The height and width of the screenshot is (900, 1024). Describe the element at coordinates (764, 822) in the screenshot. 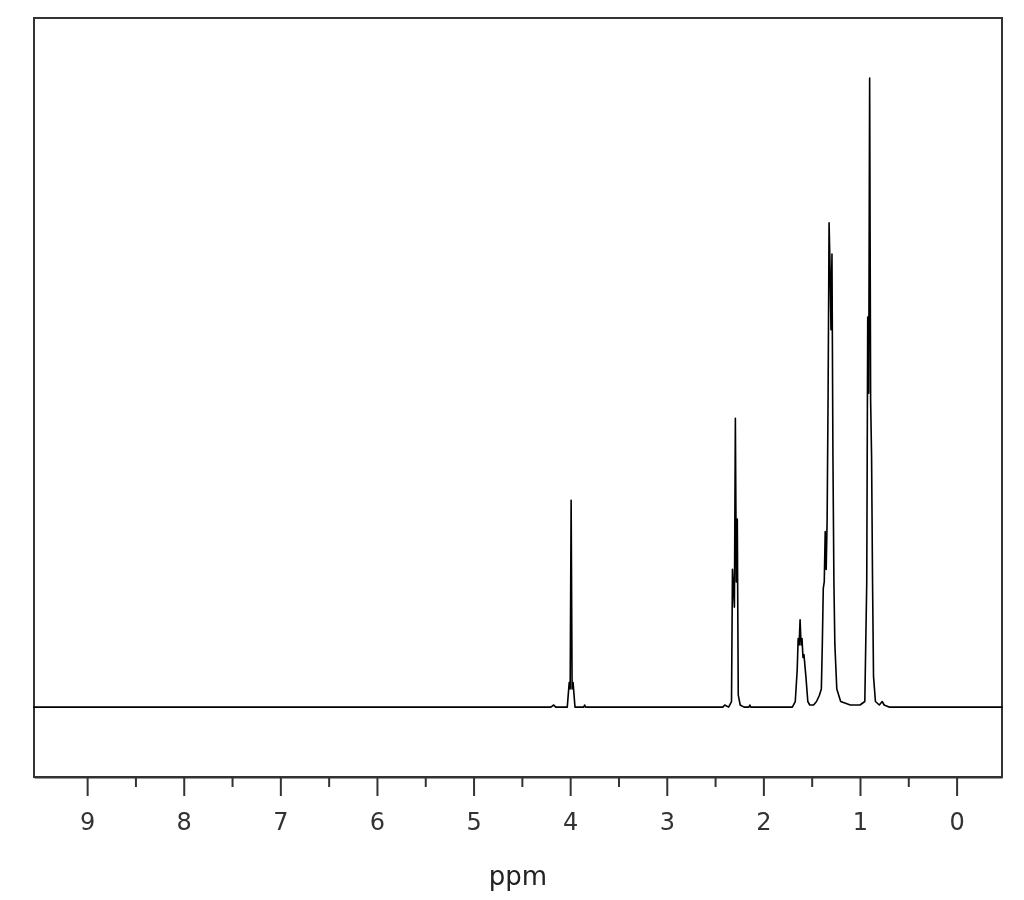

I see `x-tick-label: 2` at that location.